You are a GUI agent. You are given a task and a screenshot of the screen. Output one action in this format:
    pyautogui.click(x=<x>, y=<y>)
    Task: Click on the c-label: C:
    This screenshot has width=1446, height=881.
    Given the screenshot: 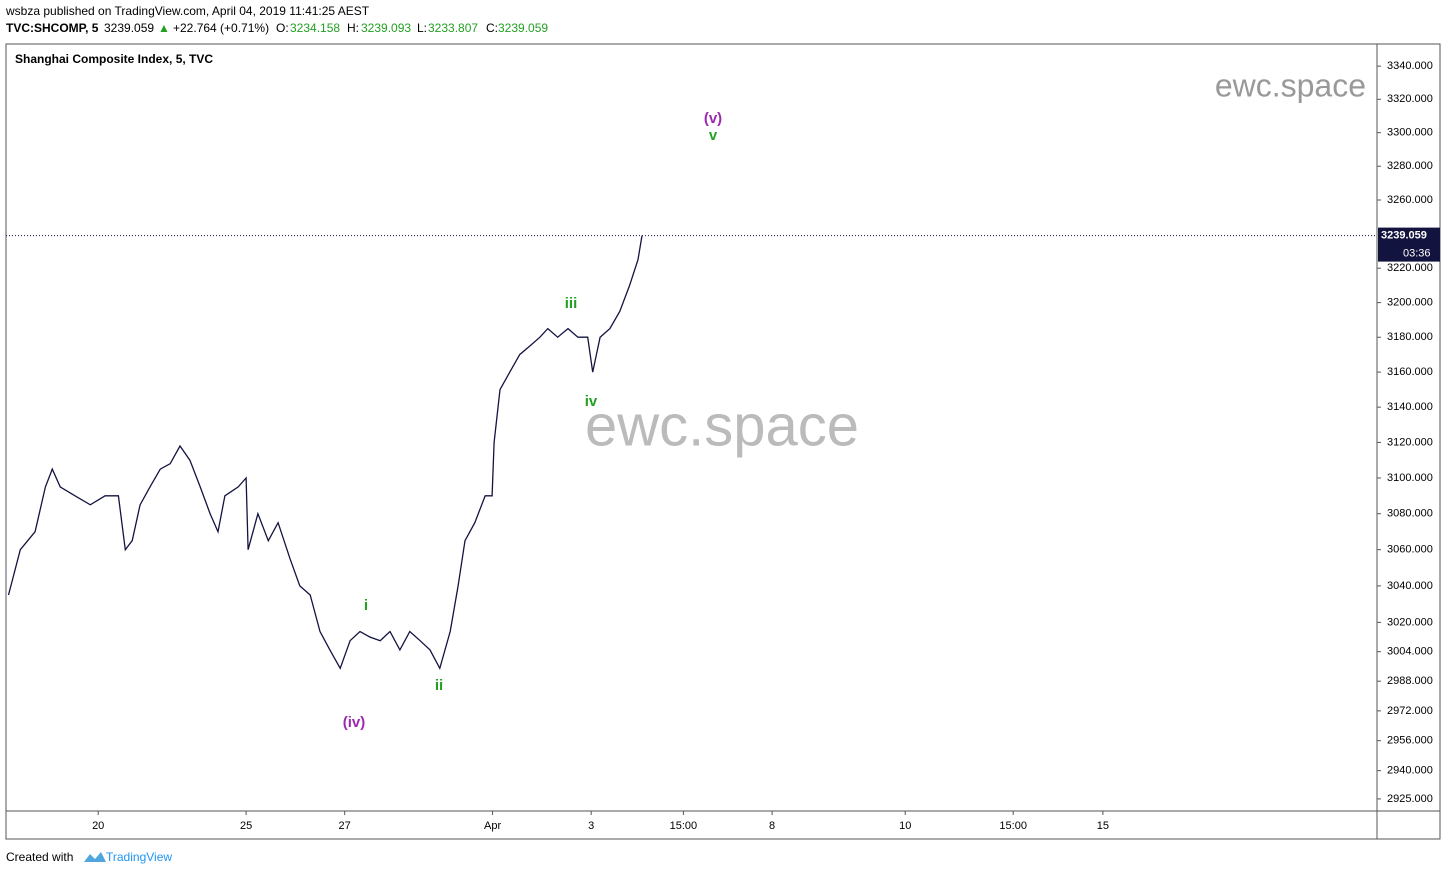 What is the action you would take?
    pyautogui.click(x=492, y=28)
    